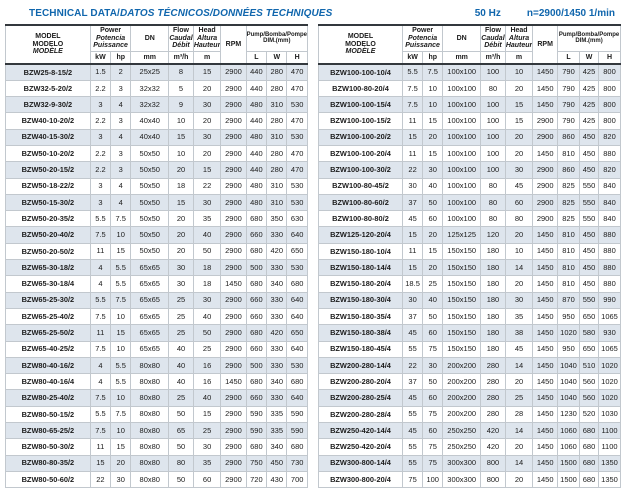 The width and height of the screenshot is (627, 500). Describe the element at coordinates (412, 382) in the screenshot. I see `value-cell: 37` at that location.